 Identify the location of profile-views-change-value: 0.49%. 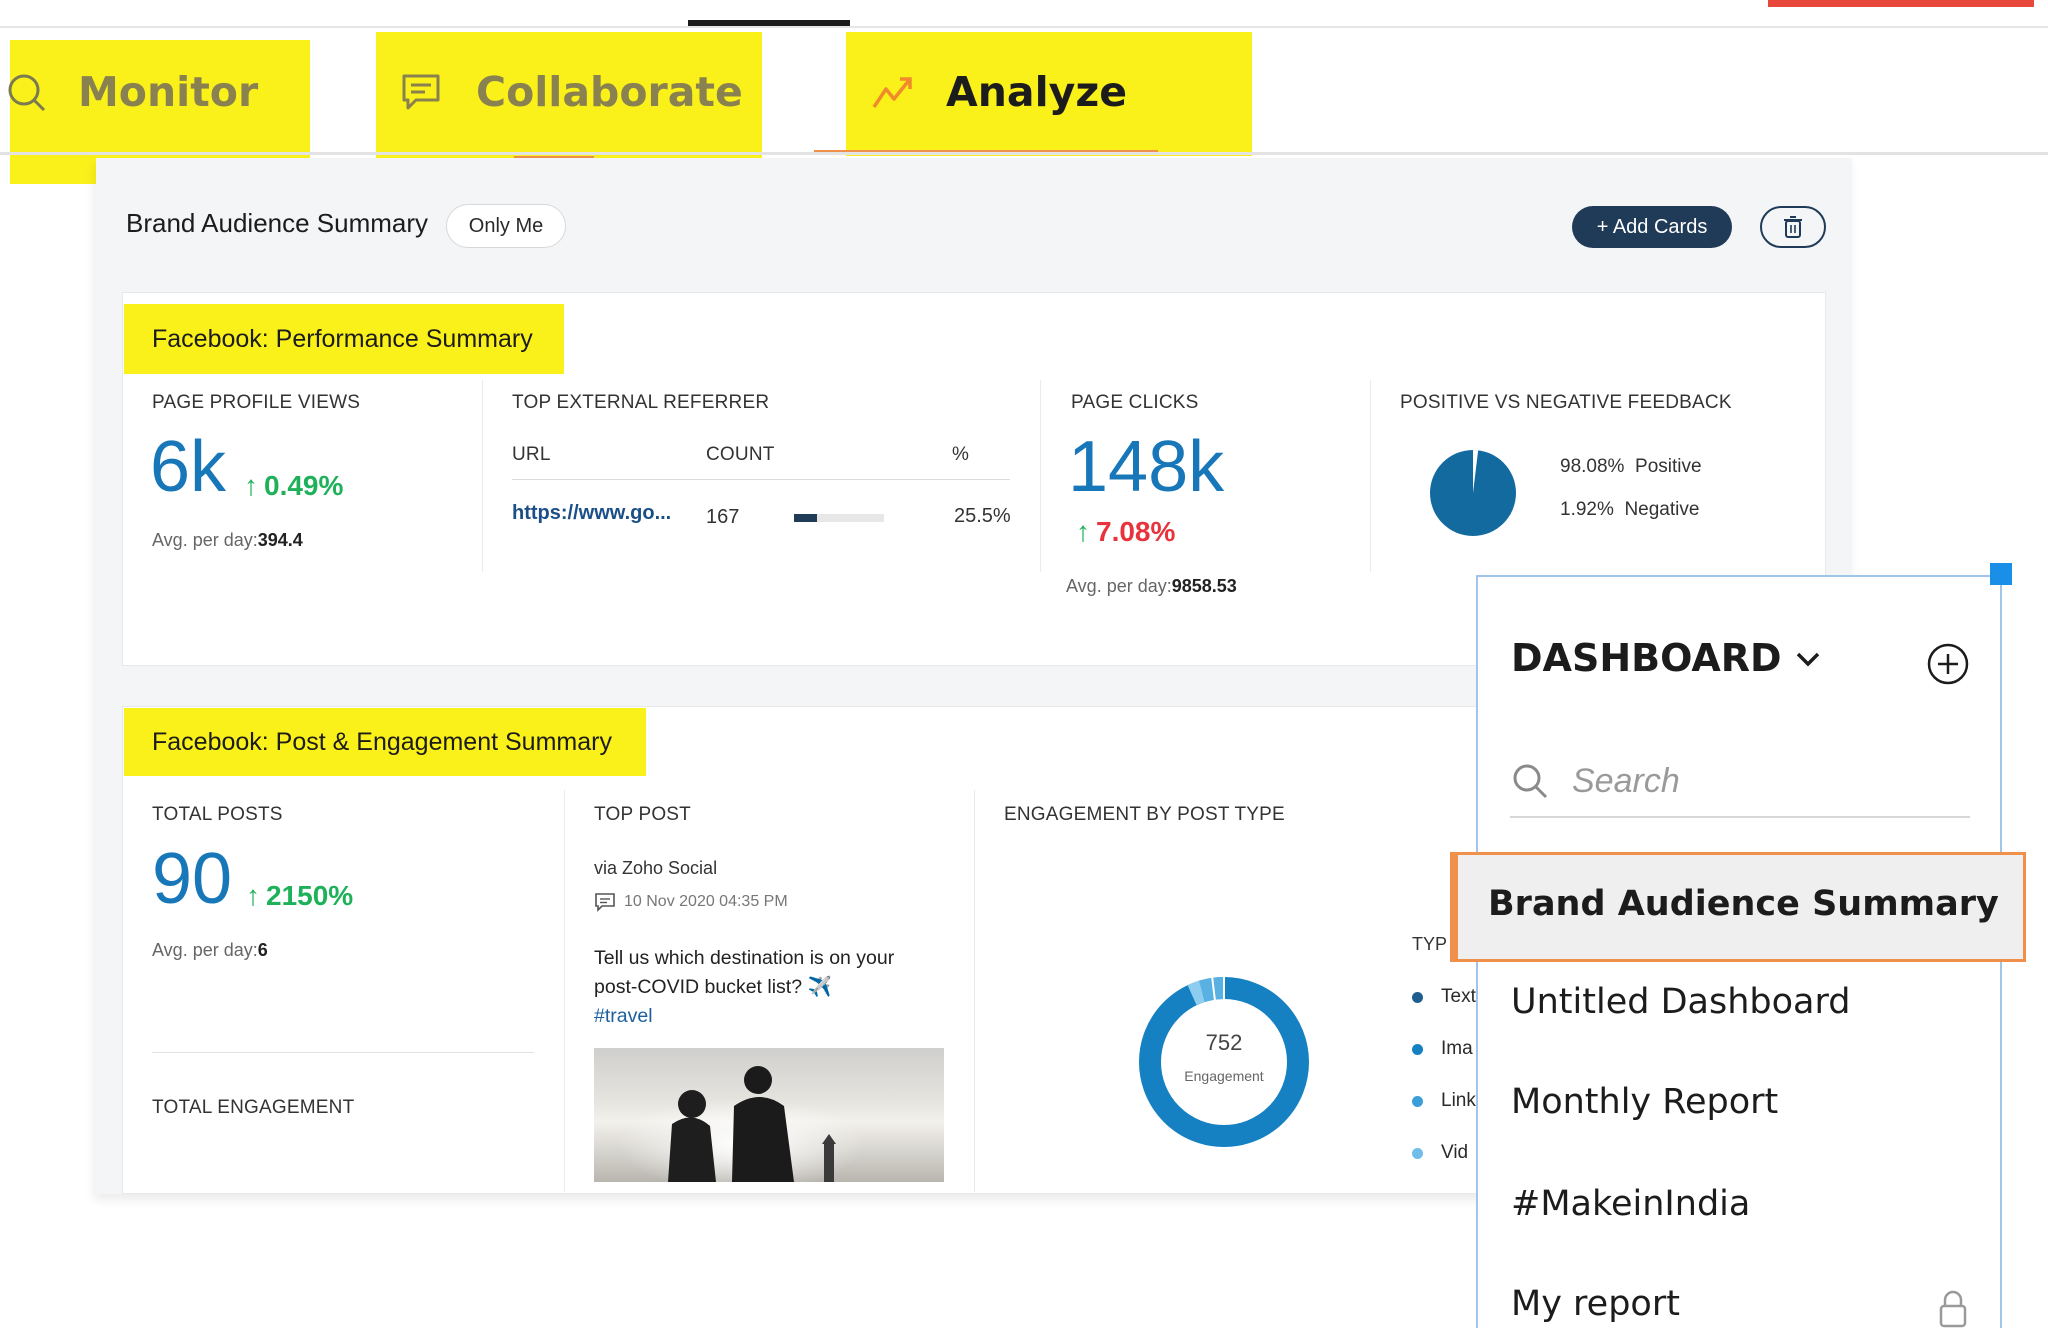
(304, 485).